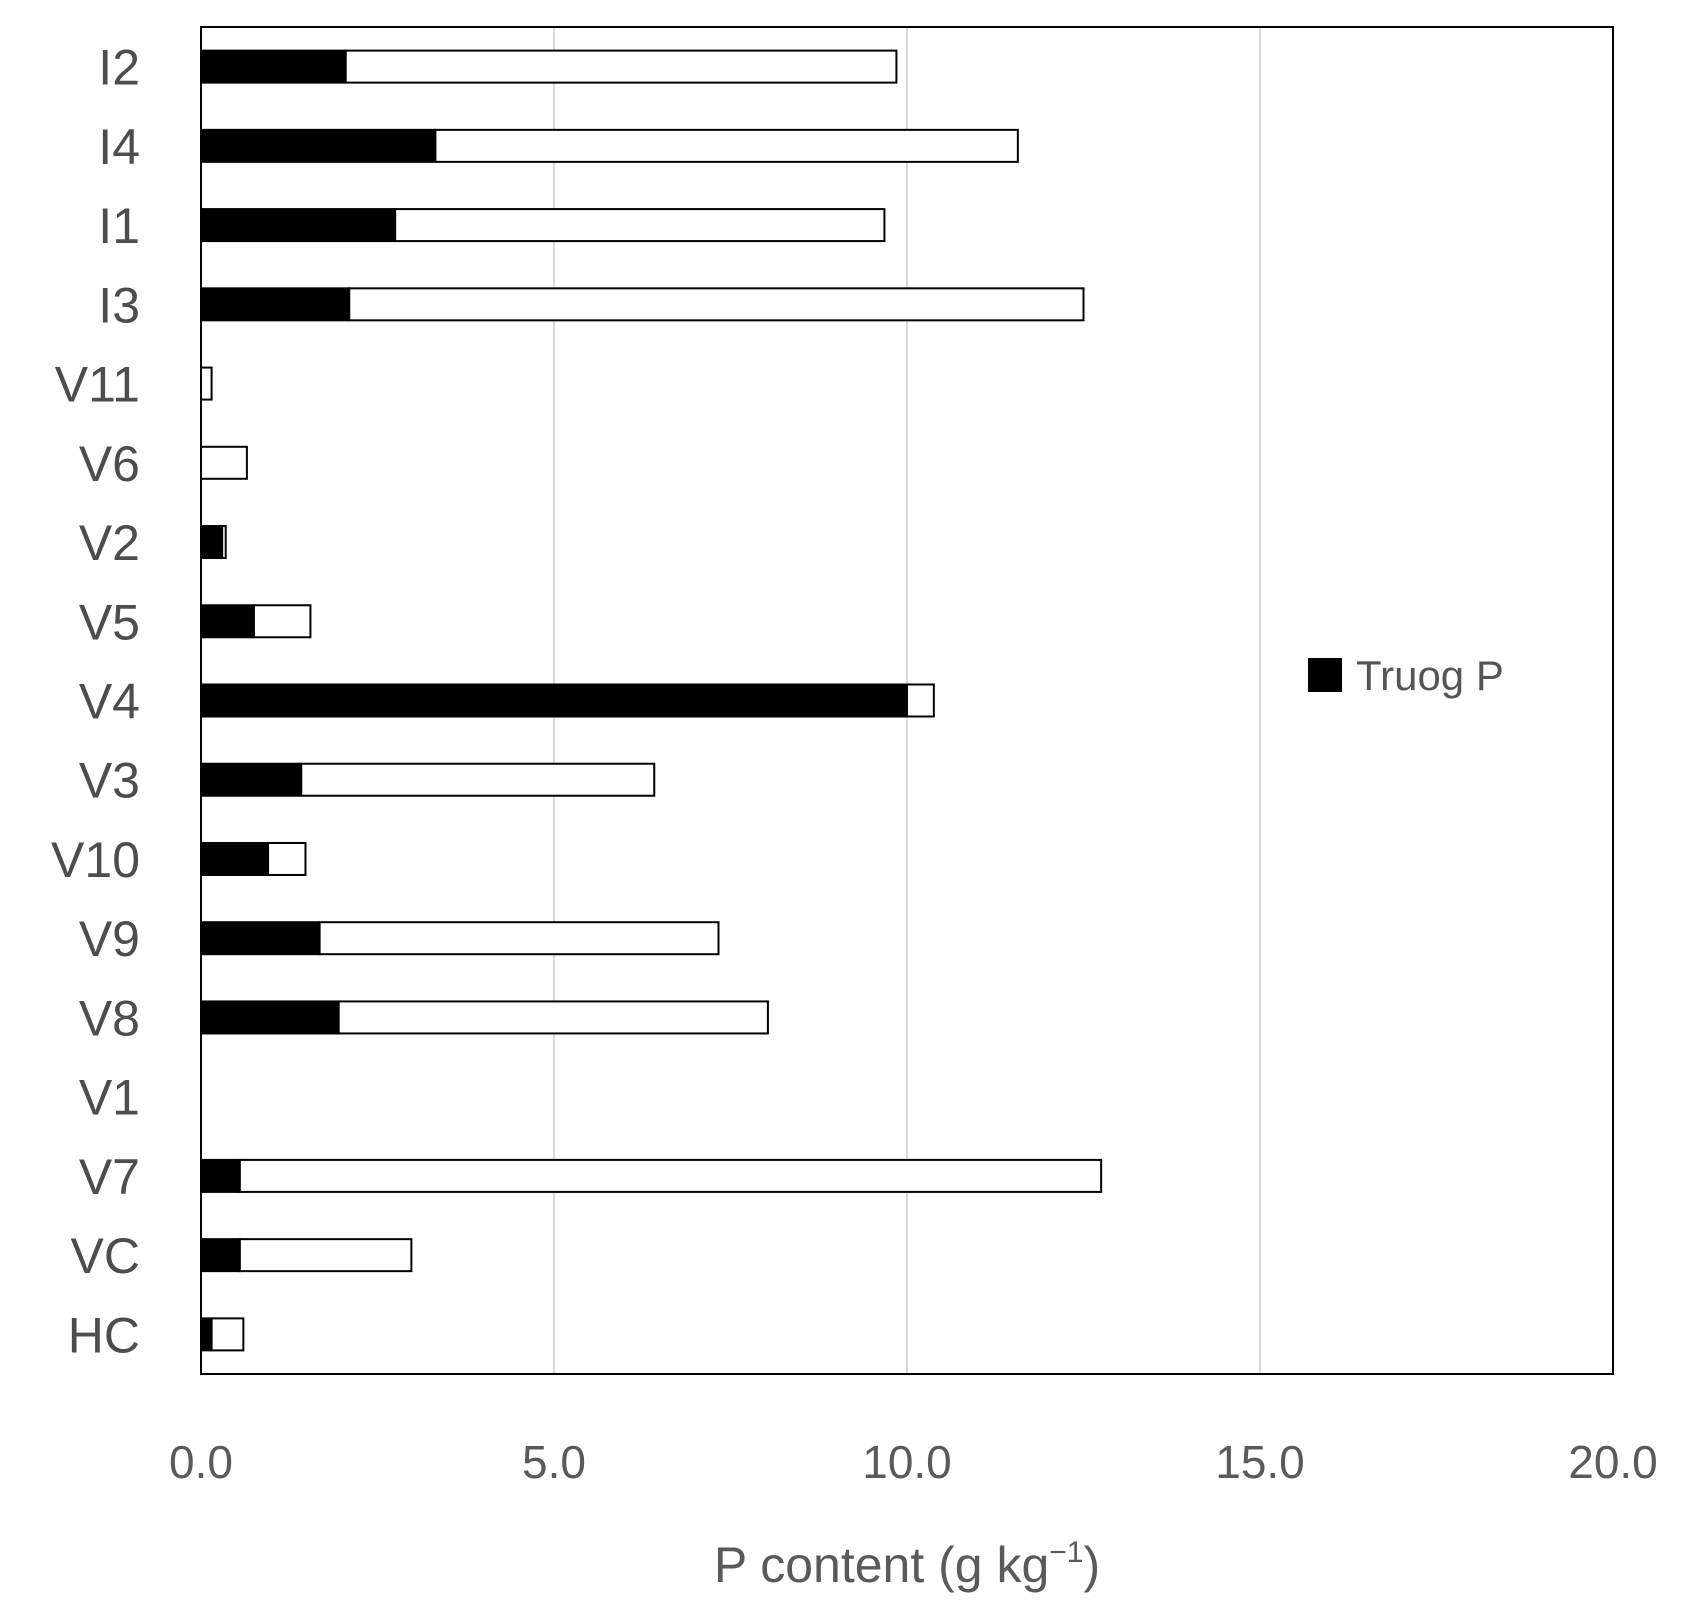  I want to click on category-label-v6: V6, so click(109, 464).